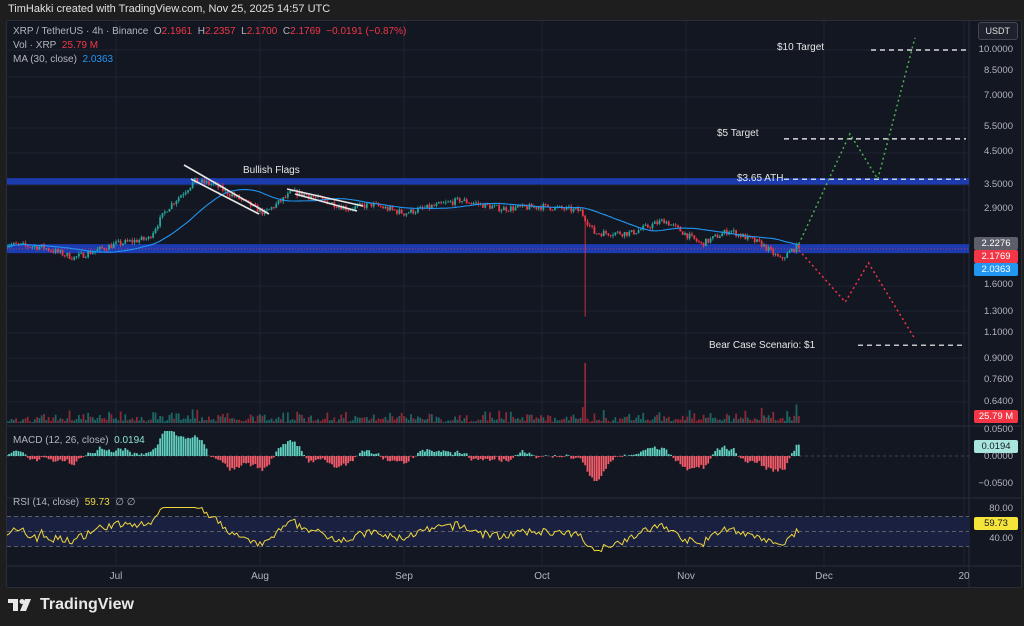  What do you see at coordinates (366, 31) in the screenshot?
I see `change-value: −0.0191 (−0.87%)` at bounding box center [366, 31].